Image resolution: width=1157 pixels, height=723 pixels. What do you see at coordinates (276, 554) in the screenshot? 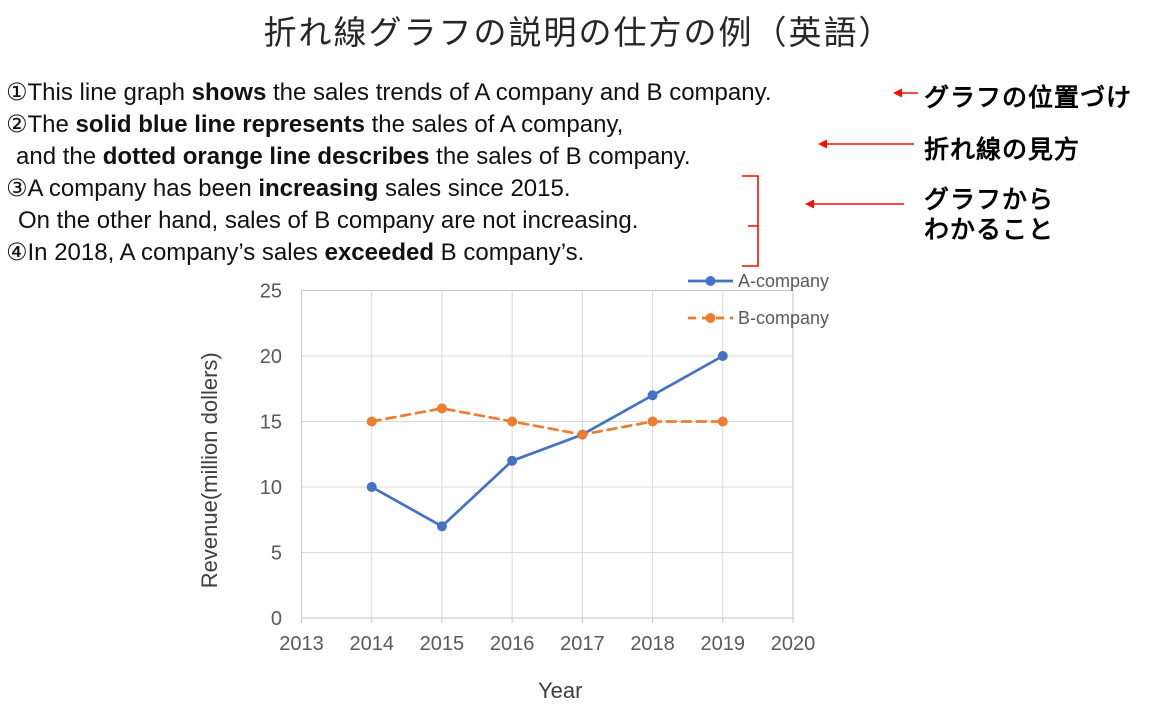
I see `y-tick-label: 5` at bounding box center [276, 554].